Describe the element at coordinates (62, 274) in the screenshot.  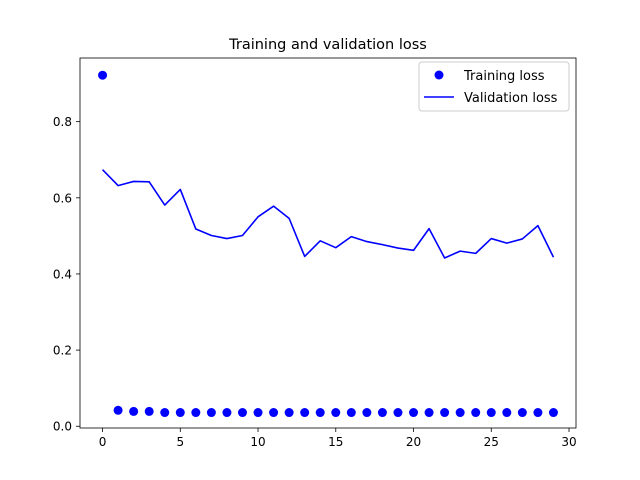
I see `y-tick-label: 0.4` at that location.